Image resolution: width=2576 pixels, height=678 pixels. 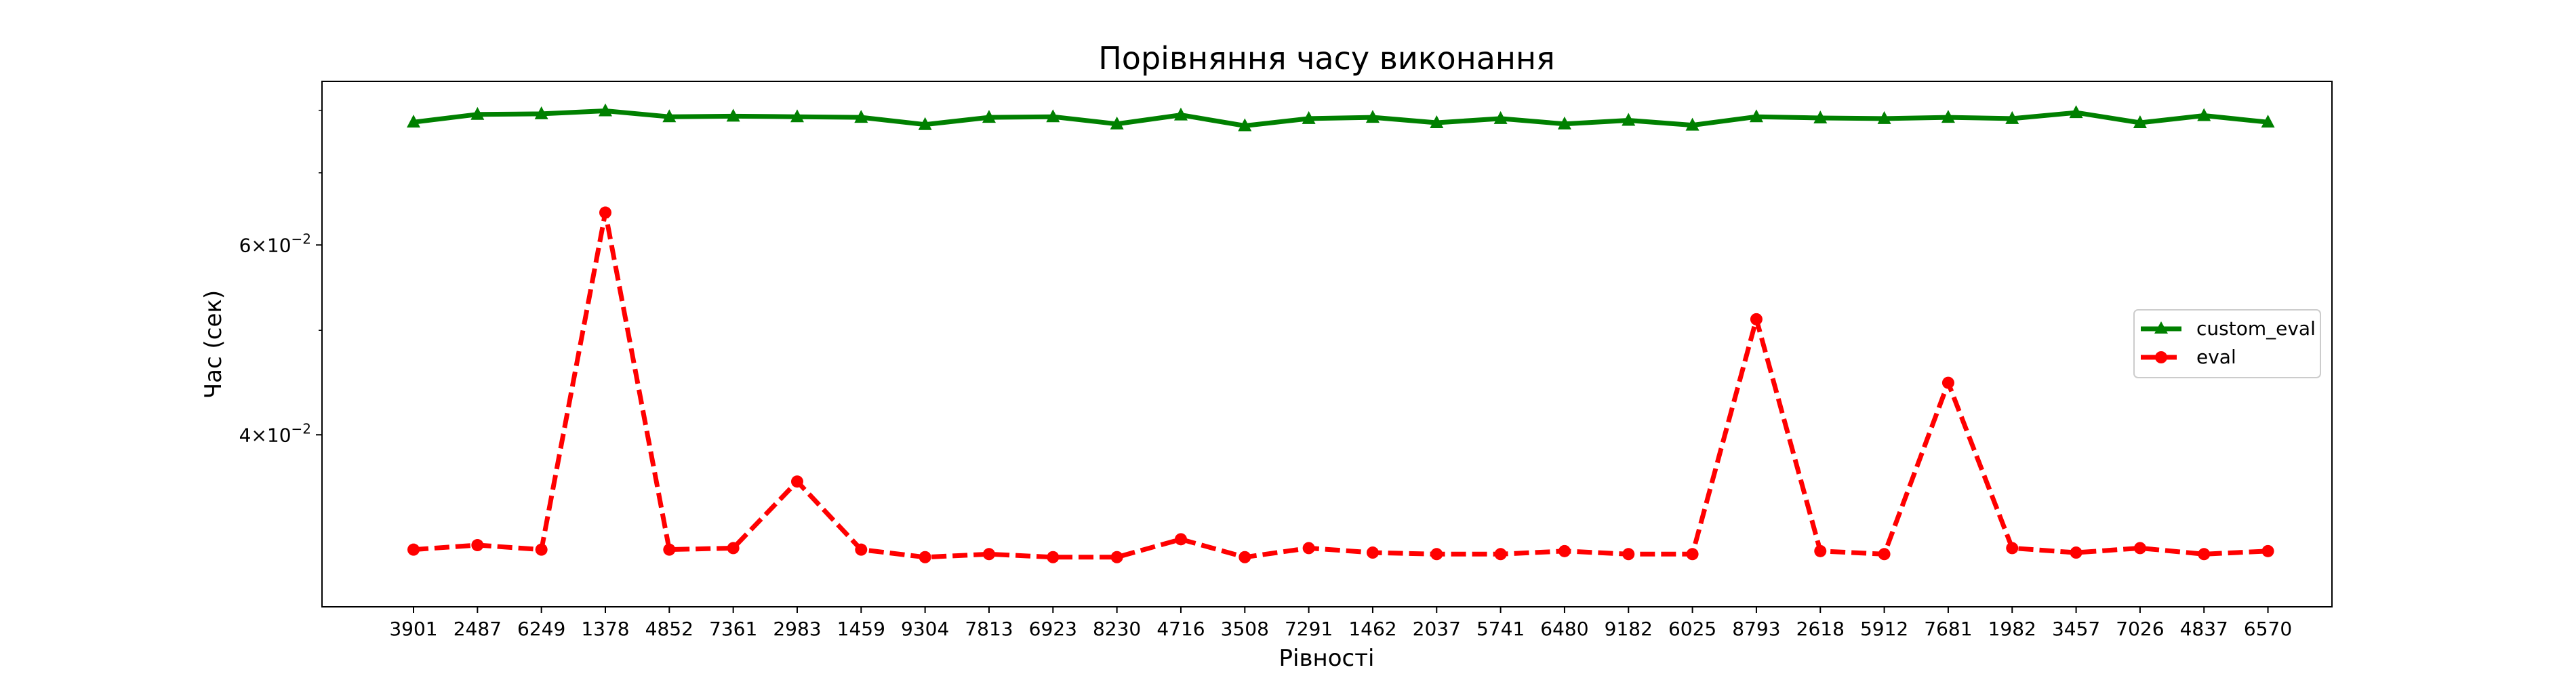 I want to click on series-line-custom-eval, so click(x=1340, y=118).